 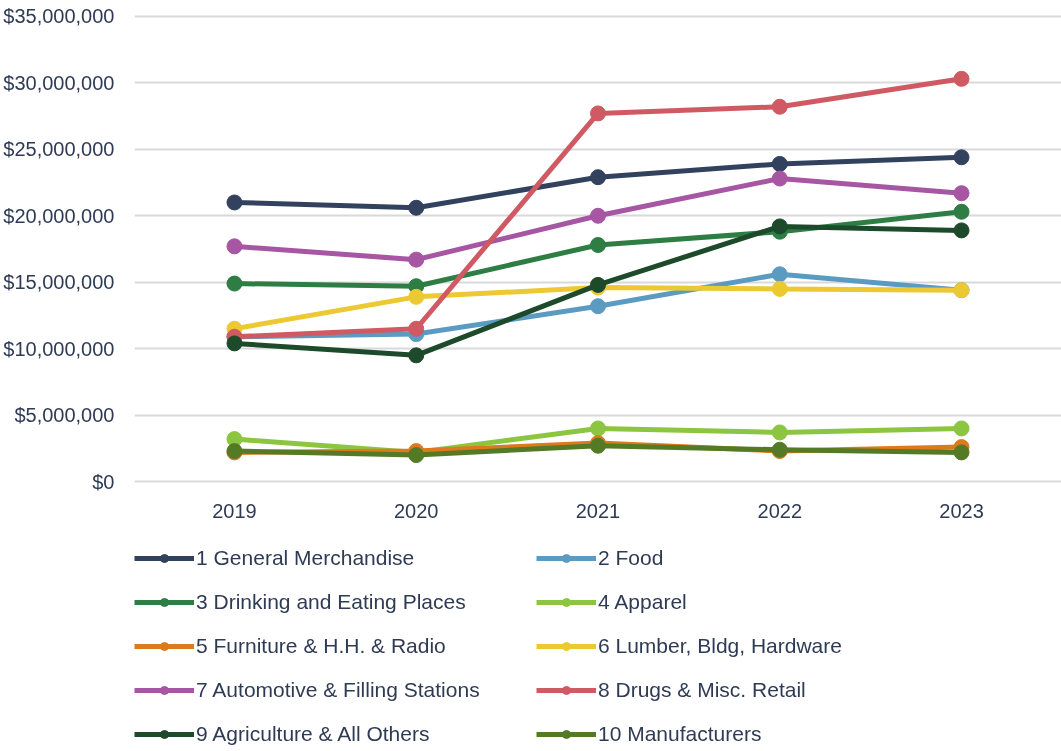 I want to click on legend-label: 3 Drinking and Eating Places, so click(x=331, y=602).